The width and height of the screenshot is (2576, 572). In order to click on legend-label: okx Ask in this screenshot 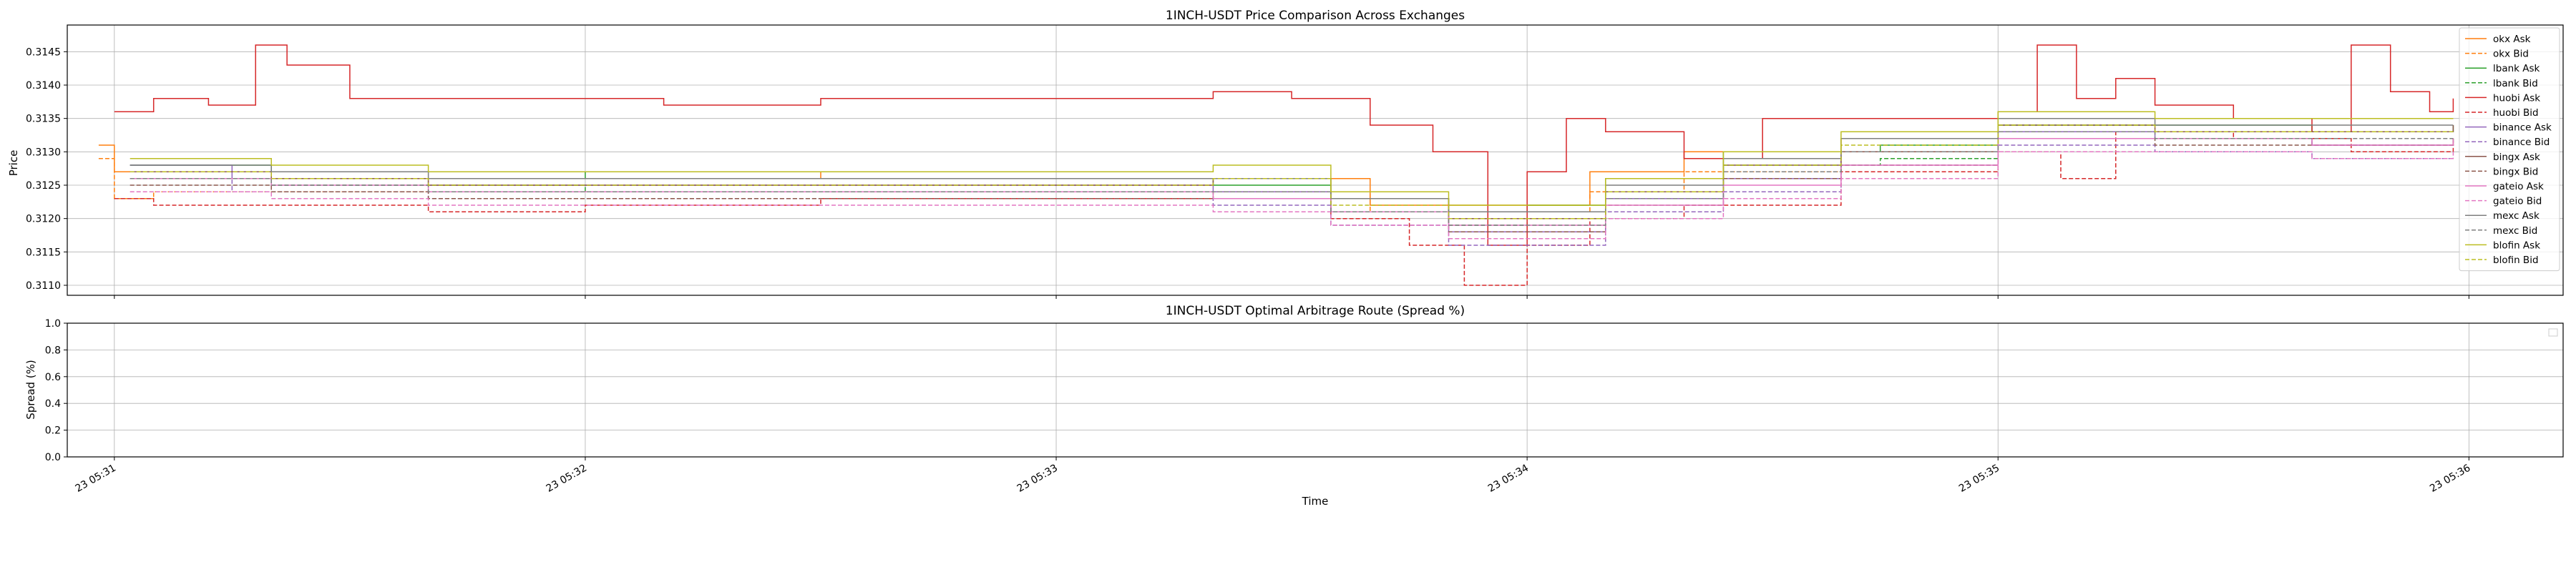, I will do `click(2512, 39)`.